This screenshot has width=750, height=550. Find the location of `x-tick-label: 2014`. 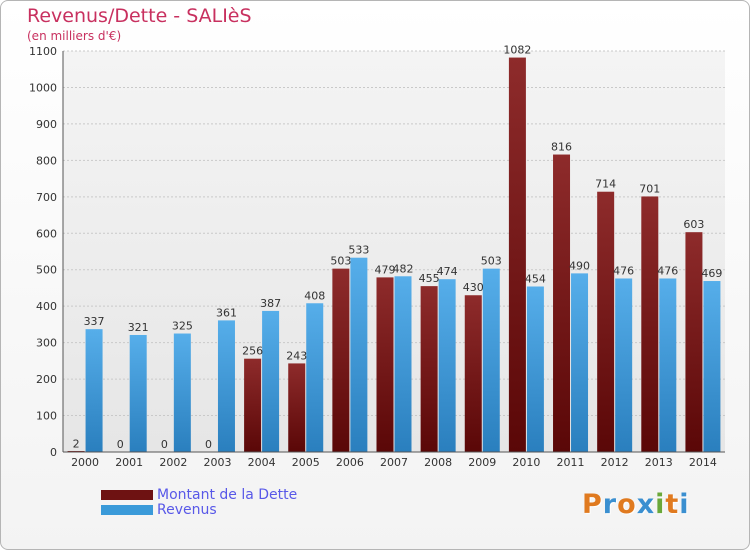

x-tick-label: 2014 is located at coordinates (703, 462).